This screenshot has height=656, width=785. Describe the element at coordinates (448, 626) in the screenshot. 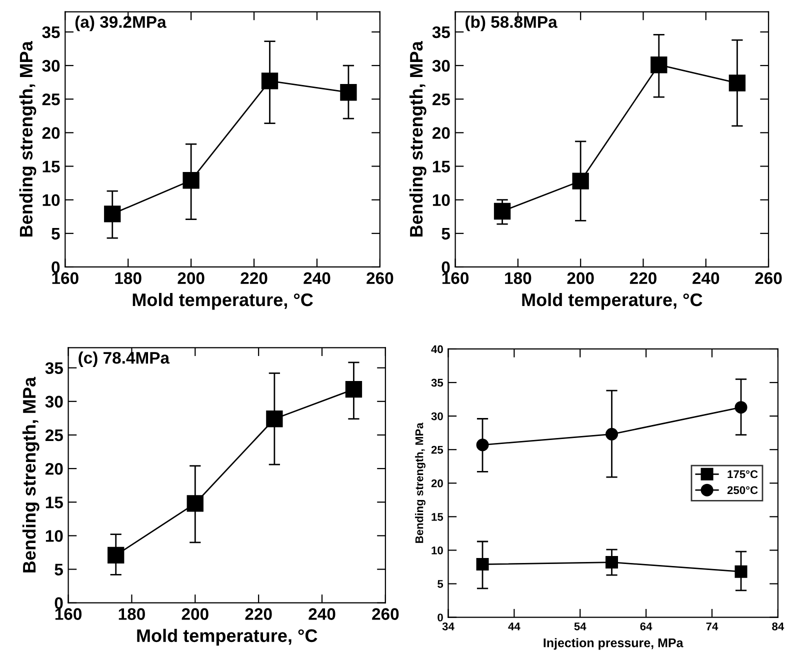

I see `x-tick-label: 34` at that location.